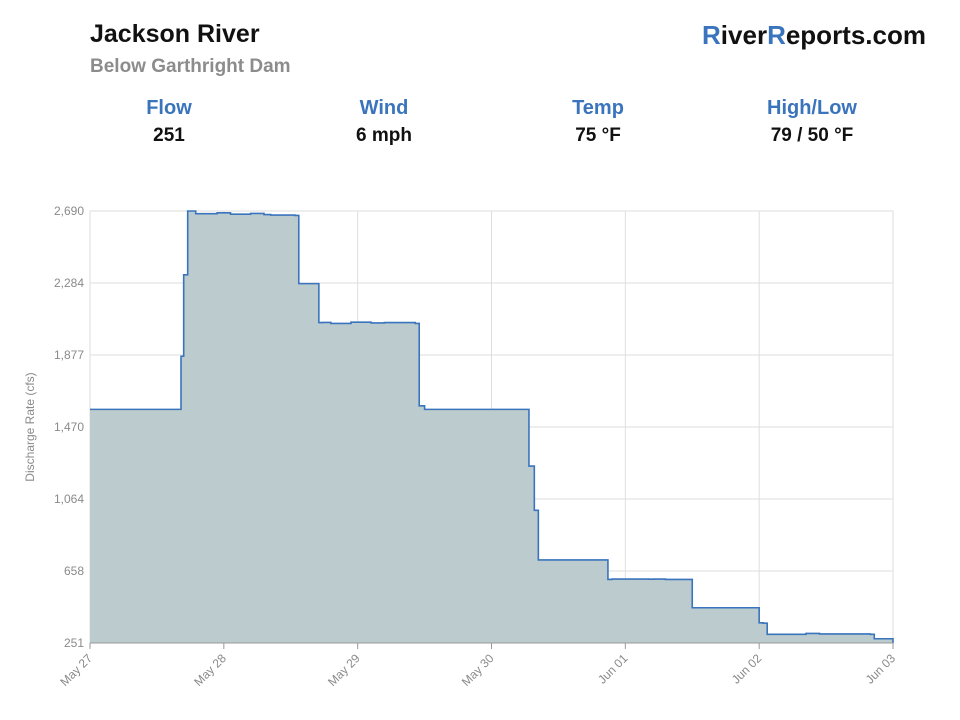 The height and width of the screenshot is (720, 960). Describe the element at coordinates (169, 122) in the screenshot. I see `stat-flow: Flow 251` at that location.